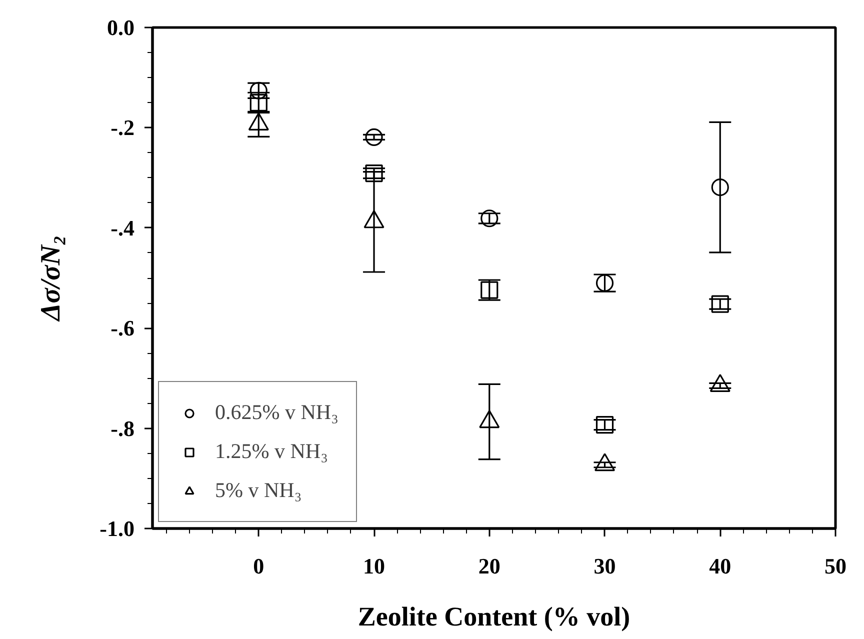 The width and height of the screenshot is (864, 639). I want to click on x-tick-label: 0, so click(258, 566).